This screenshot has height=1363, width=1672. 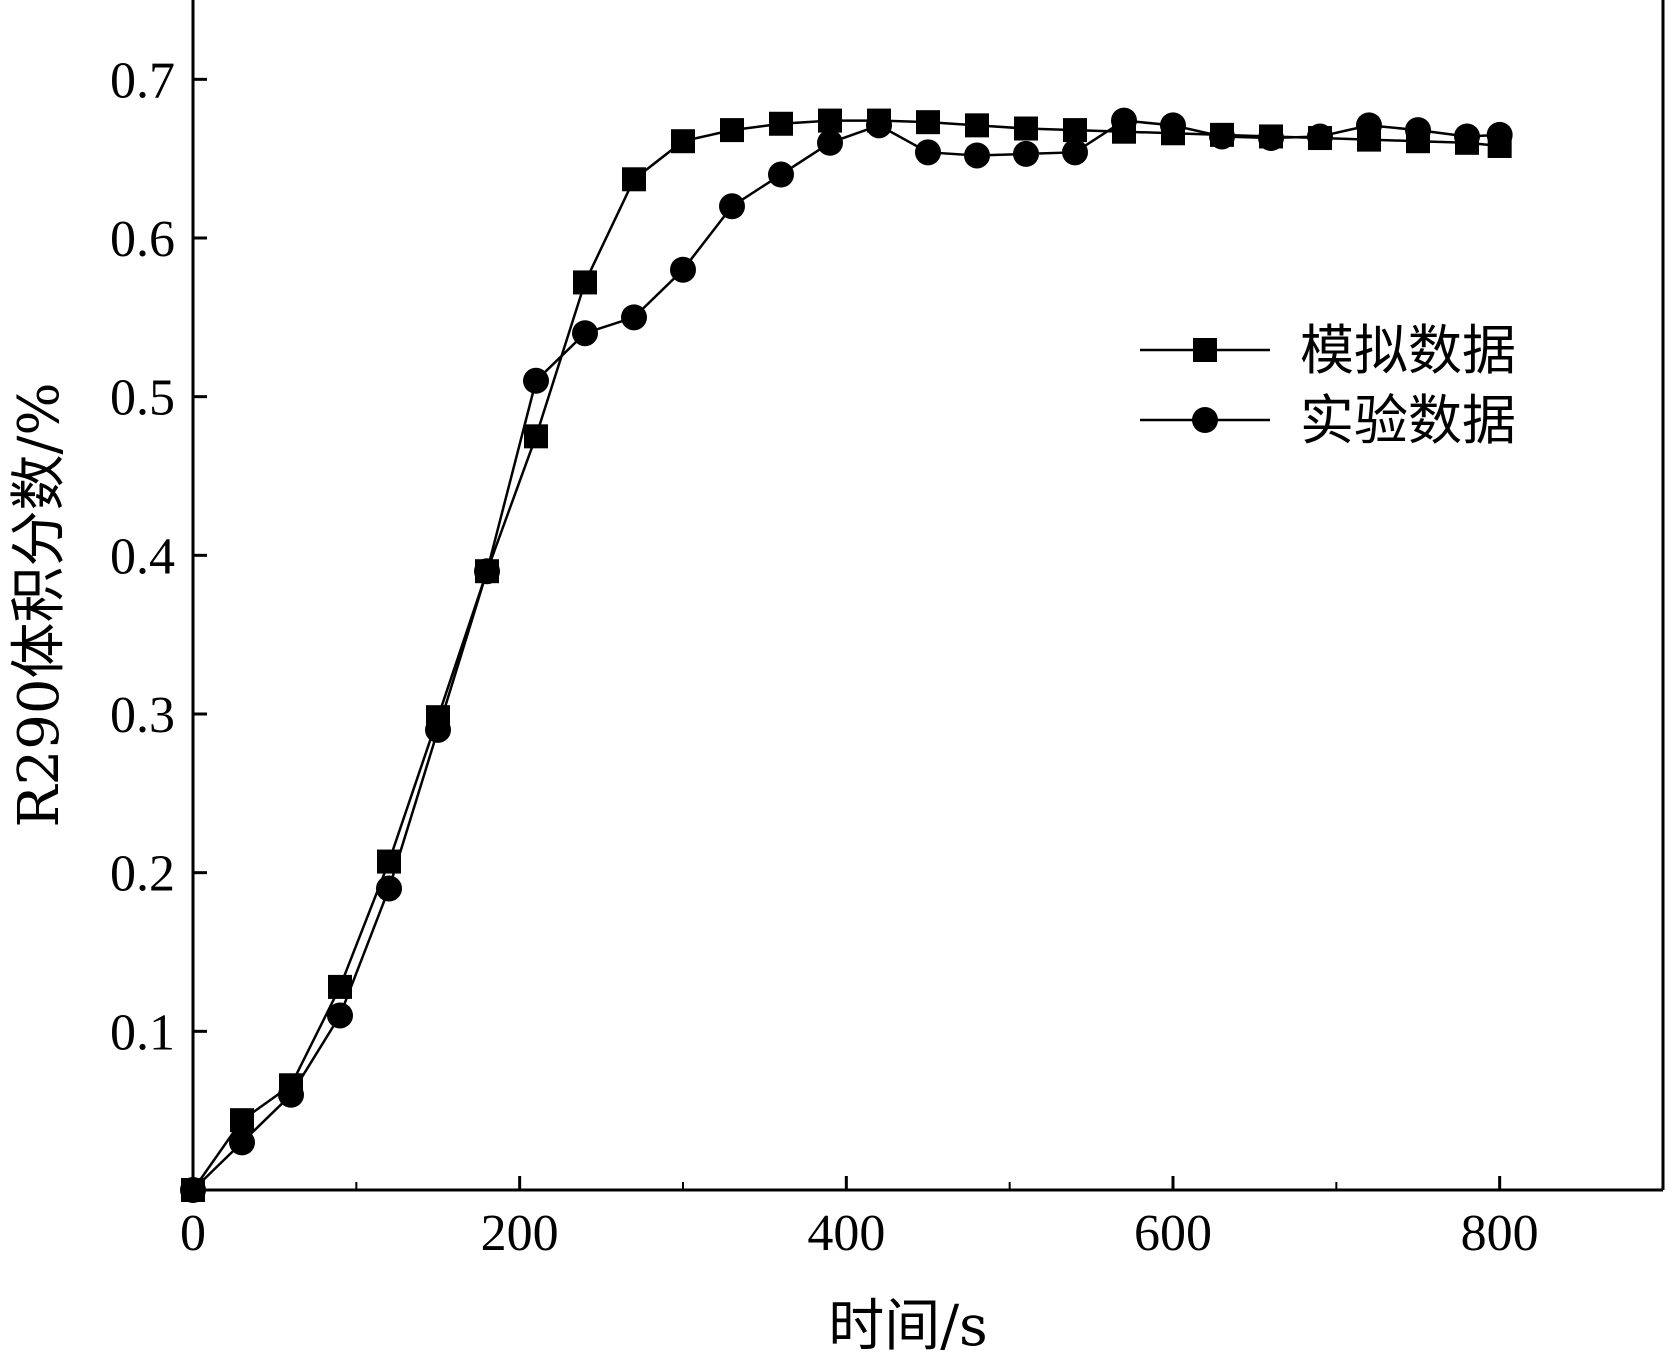 I want to click on x-tick-label: 400, so click(x=846, y=1233).